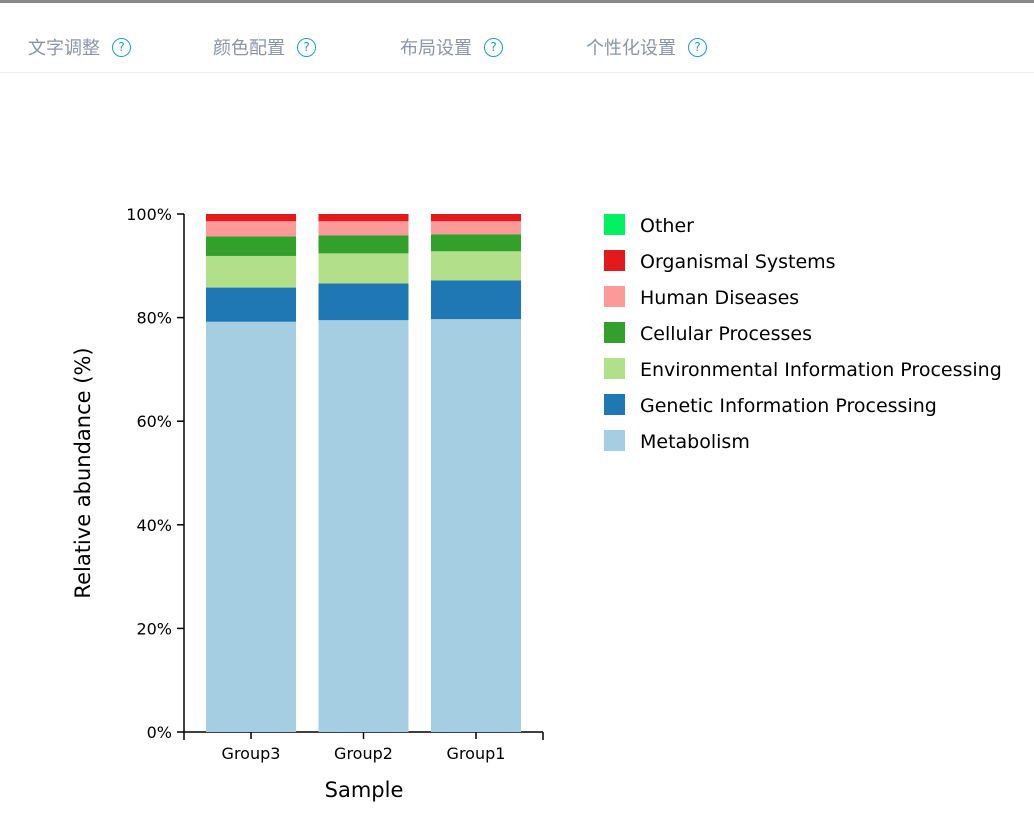 This screenshot has height=835, width=1034. What do you see at coordinates (476, 753) in the screenshot?
I see `x-tick-label: Group1` at bounding box center [476, 753].